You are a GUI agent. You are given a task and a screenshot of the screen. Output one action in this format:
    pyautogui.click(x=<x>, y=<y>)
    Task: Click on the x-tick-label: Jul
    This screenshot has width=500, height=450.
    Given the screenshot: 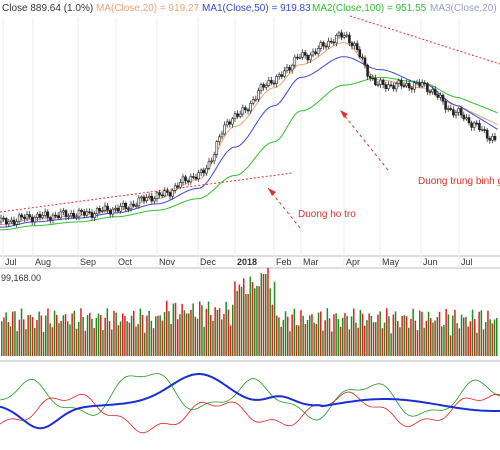 What is the action you would take?
    pyautogui.click(x=11, y=262)
    